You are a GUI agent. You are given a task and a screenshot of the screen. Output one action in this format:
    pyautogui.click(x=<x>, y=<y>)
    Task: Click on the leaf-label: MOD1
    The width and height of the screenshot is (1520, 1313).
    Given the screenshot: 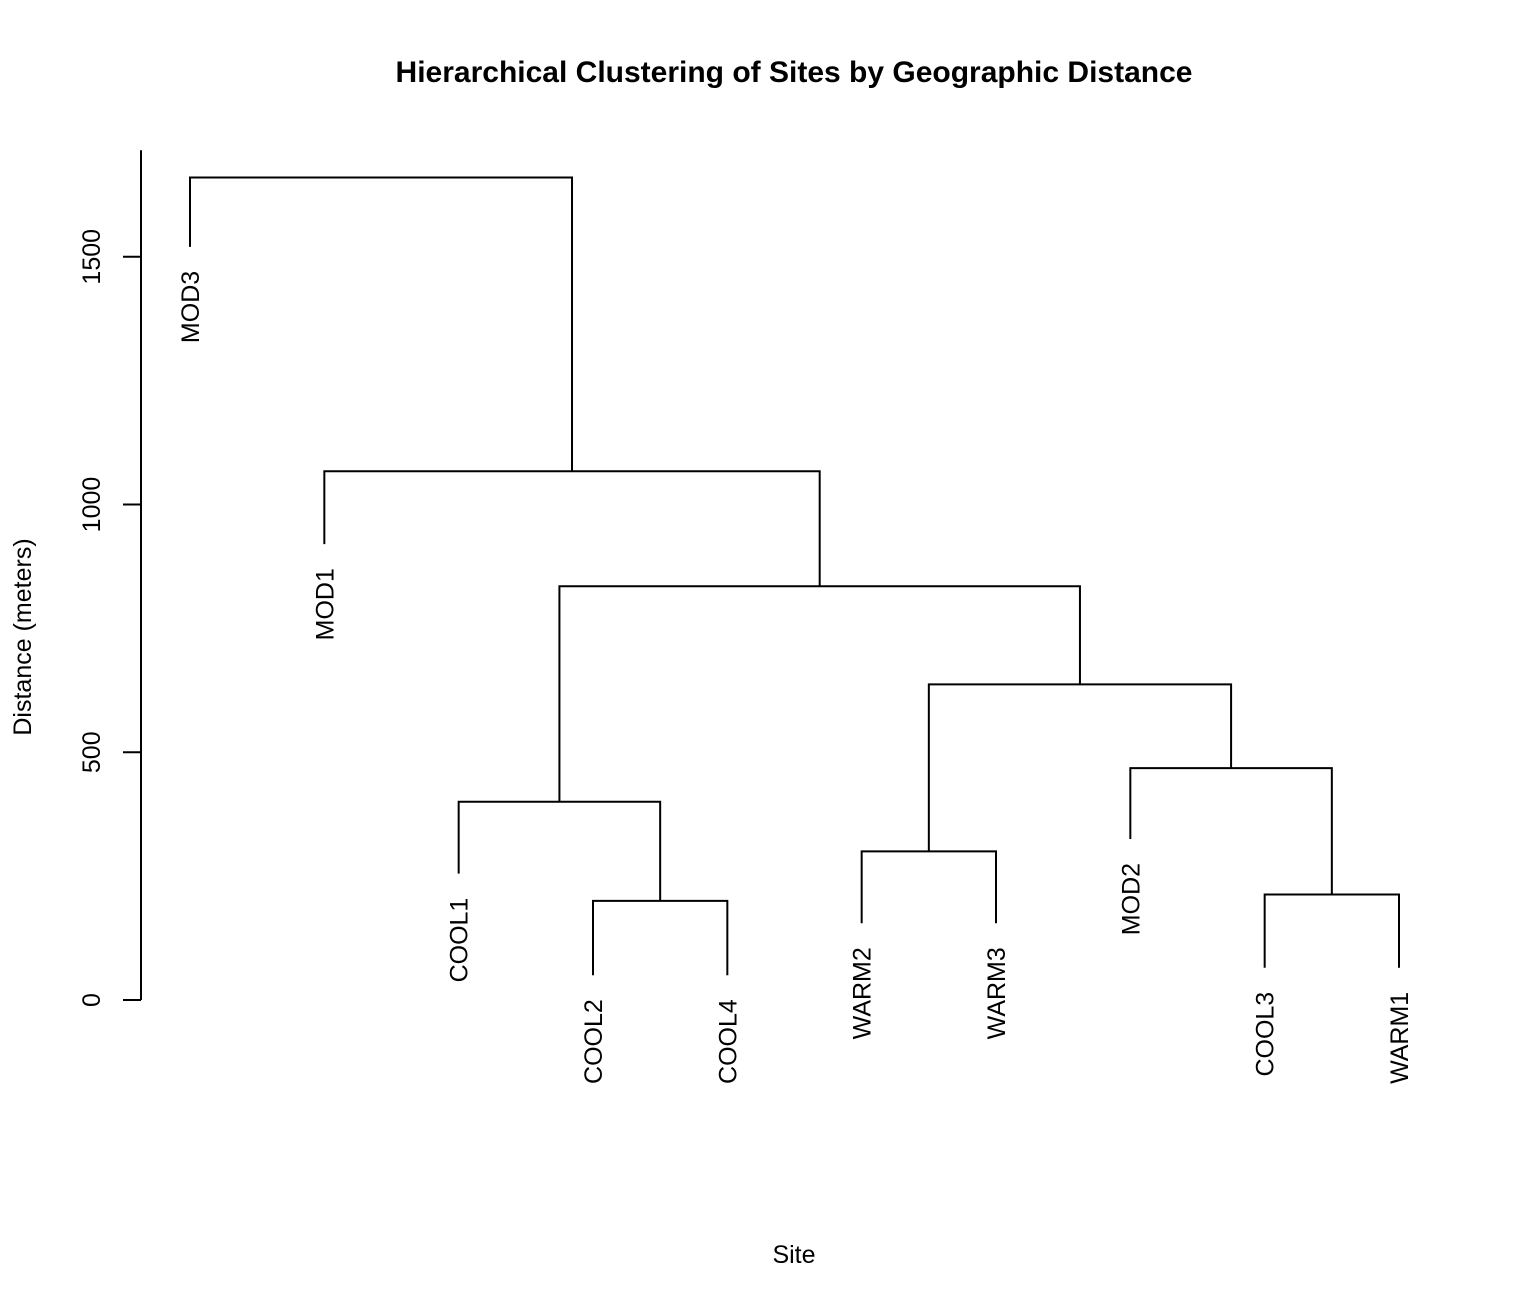 What is the action you would take?
    pyautogui.click(x=325, y=604)
    